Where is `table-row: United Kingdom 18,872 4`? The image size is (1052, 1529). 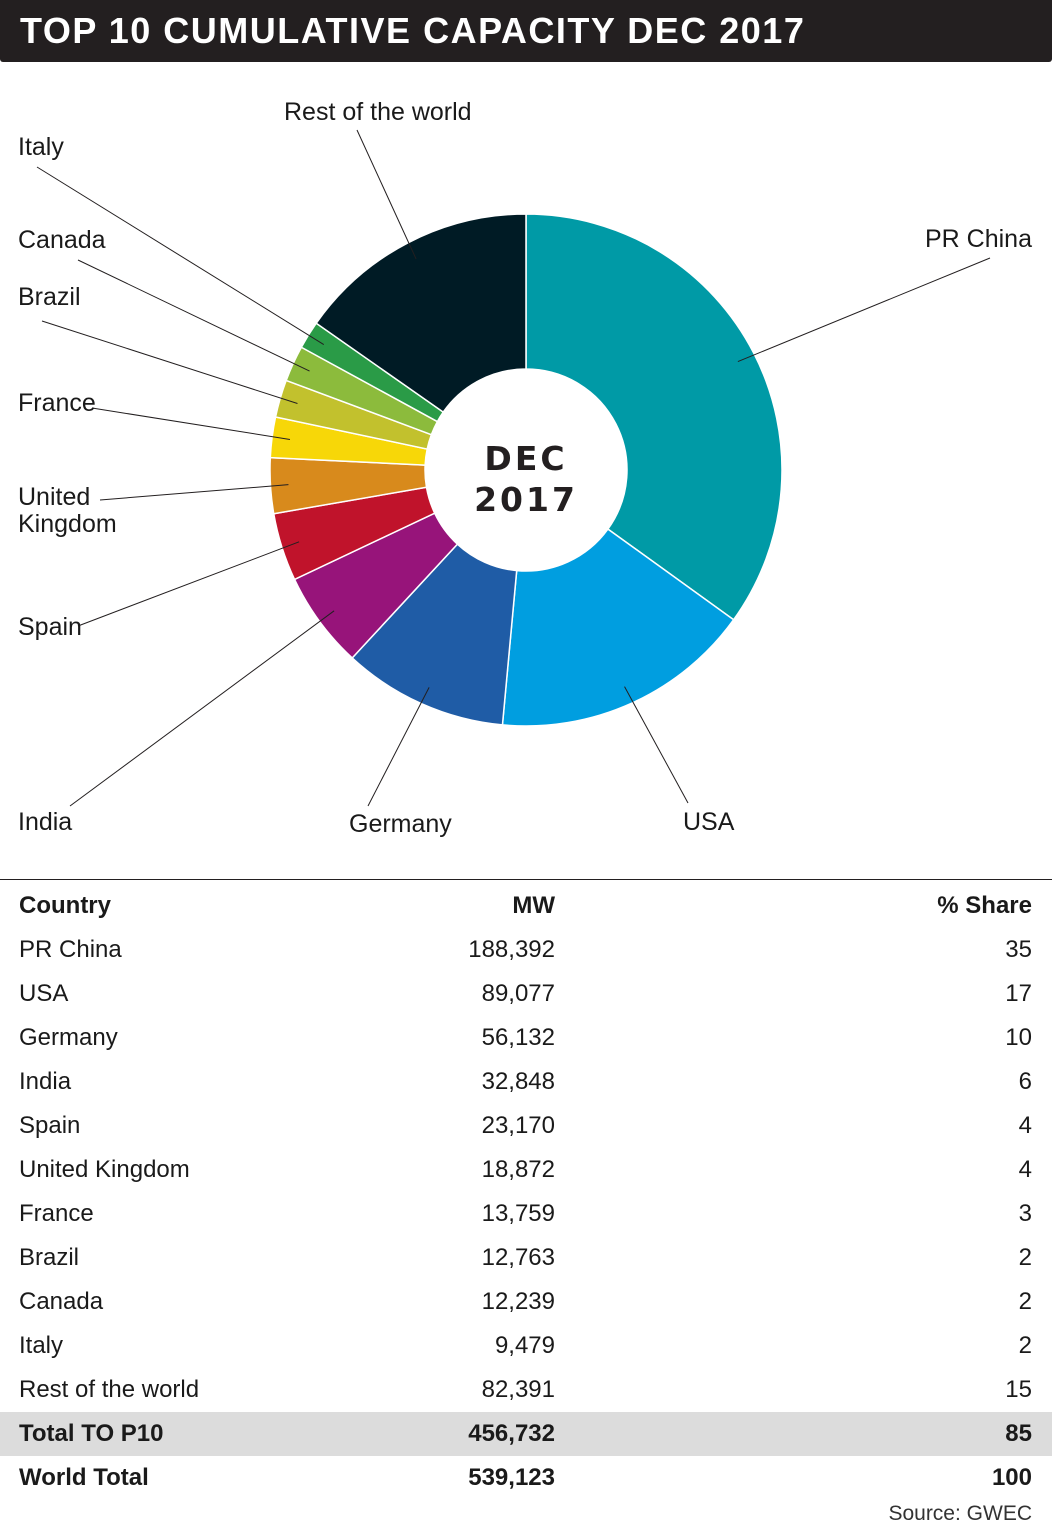
table-row: United Kingdom 18,872 4 is located at coordinates (526, 1170).